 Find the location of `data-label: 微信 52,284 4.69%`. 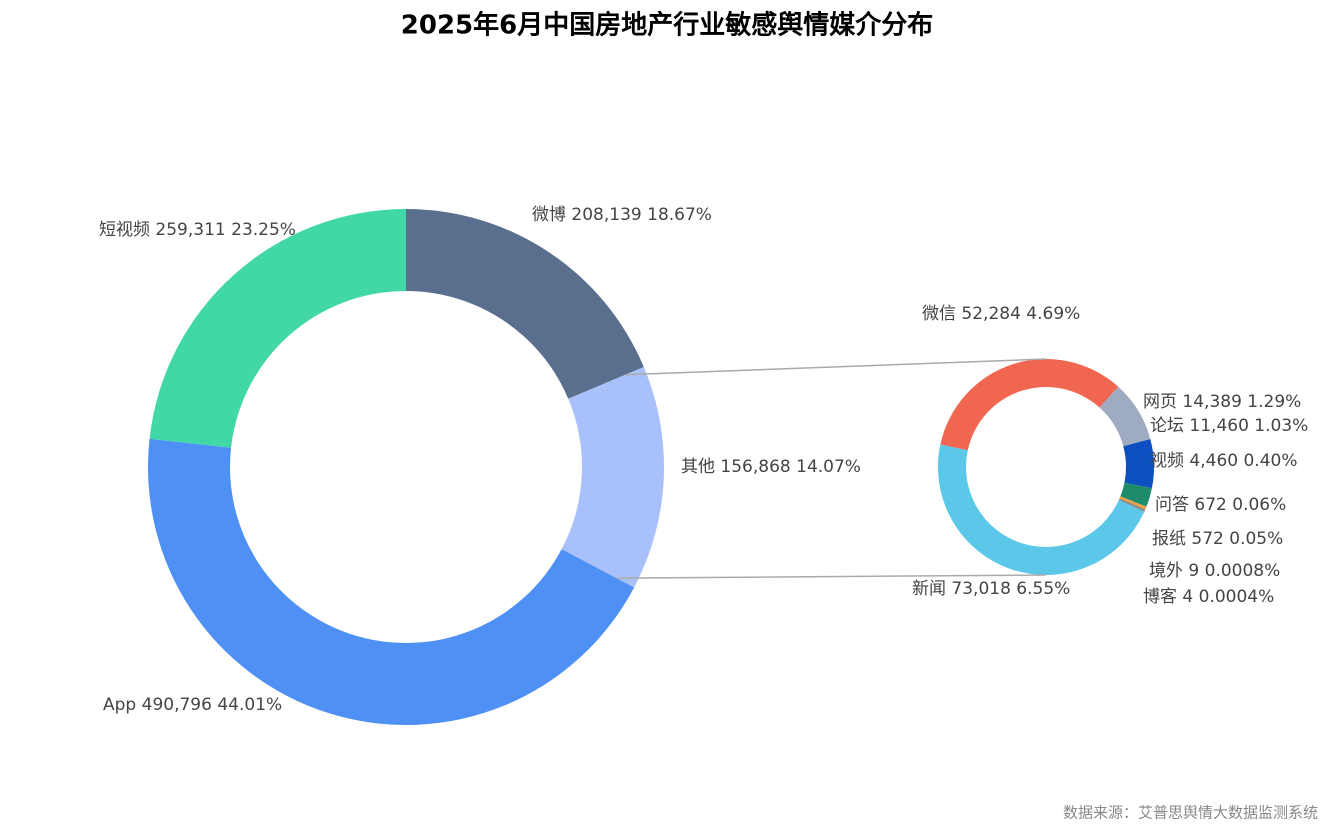

data-label: 微信 52,284 4.69% is located at coordinates (1001, 314).